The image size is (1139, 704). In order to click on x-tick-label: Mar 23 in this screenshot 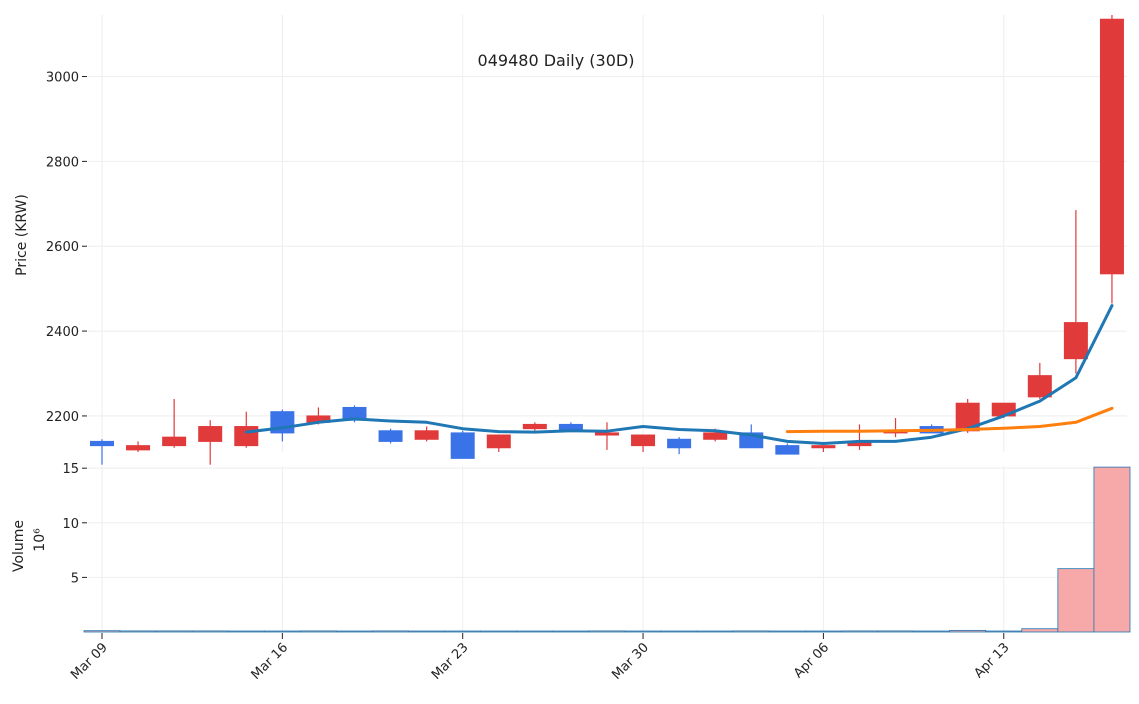, I will do `click(450, 661)`.